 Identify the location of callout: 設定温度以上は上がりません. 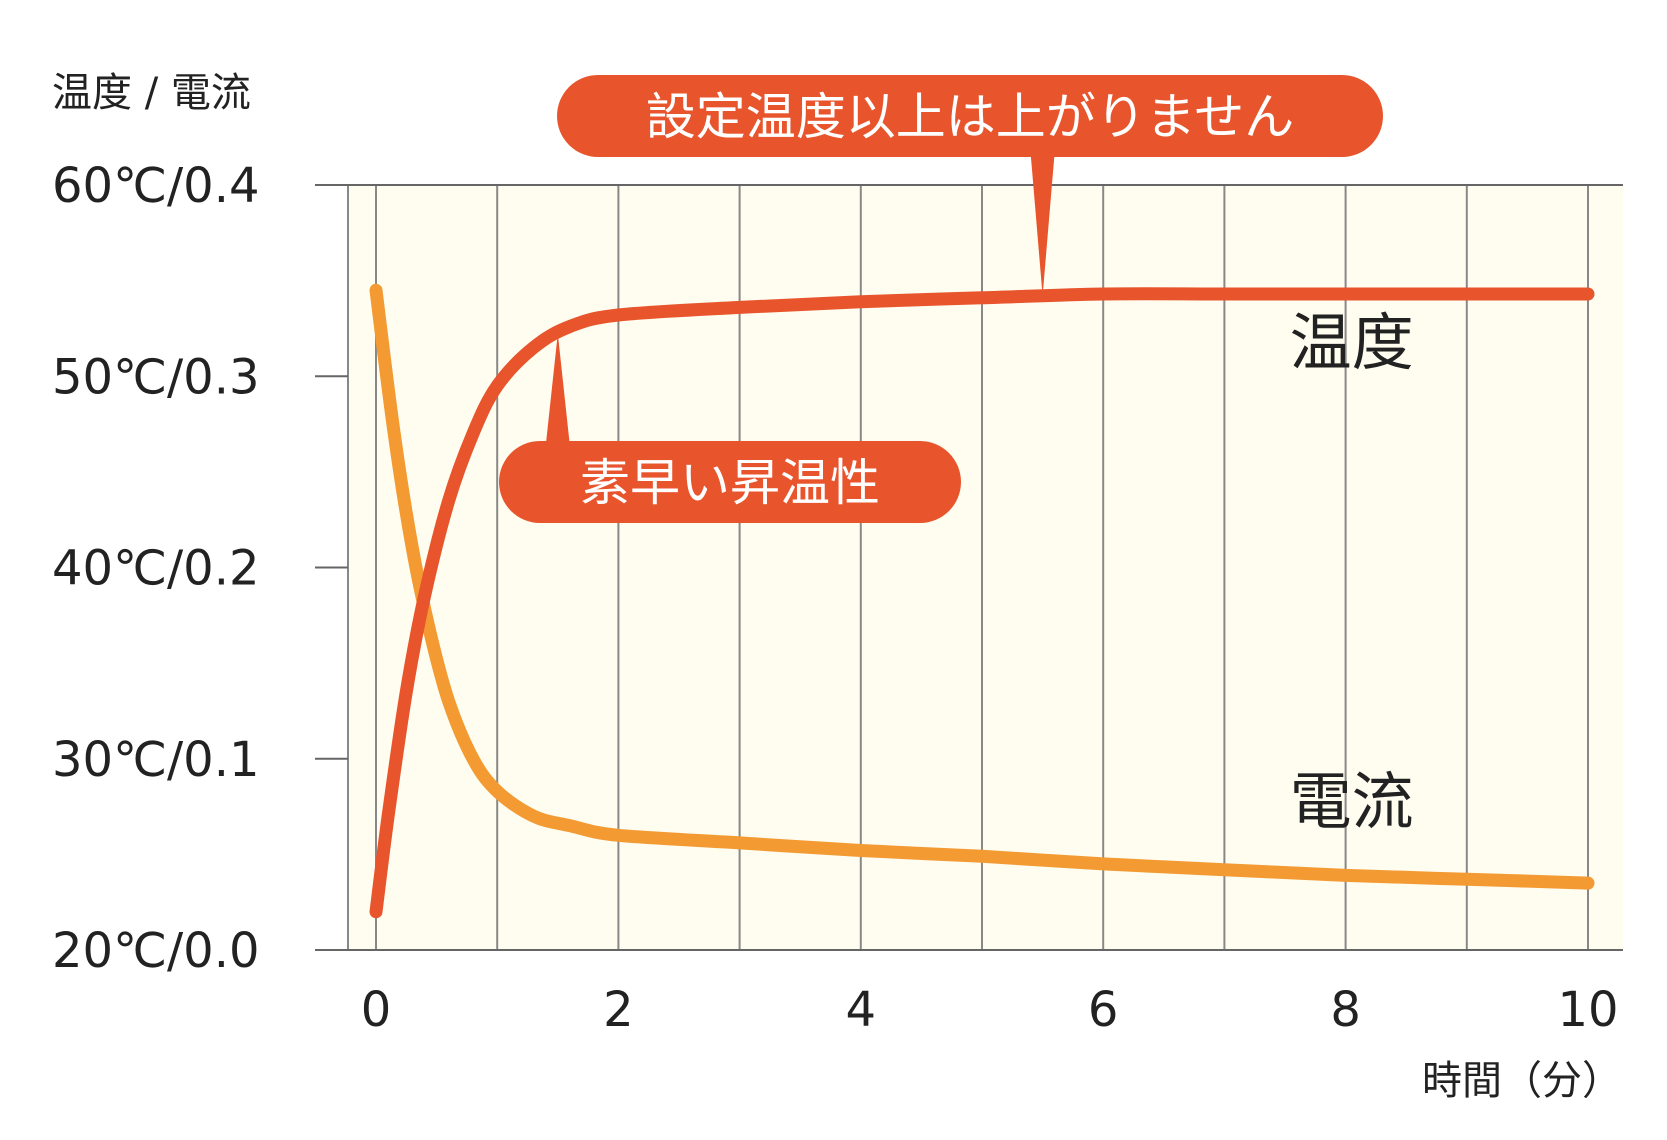
(970, 185).